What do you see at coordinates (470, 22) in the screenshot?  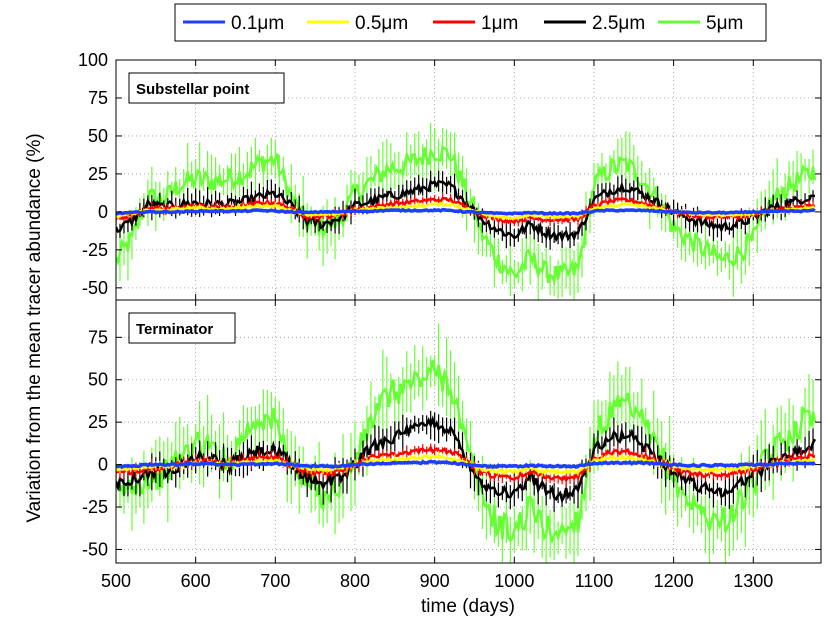 I see `legend: 0.1μm 0.5μm 1μm 2.5μm 5μm` at bounding box center [470, 22].